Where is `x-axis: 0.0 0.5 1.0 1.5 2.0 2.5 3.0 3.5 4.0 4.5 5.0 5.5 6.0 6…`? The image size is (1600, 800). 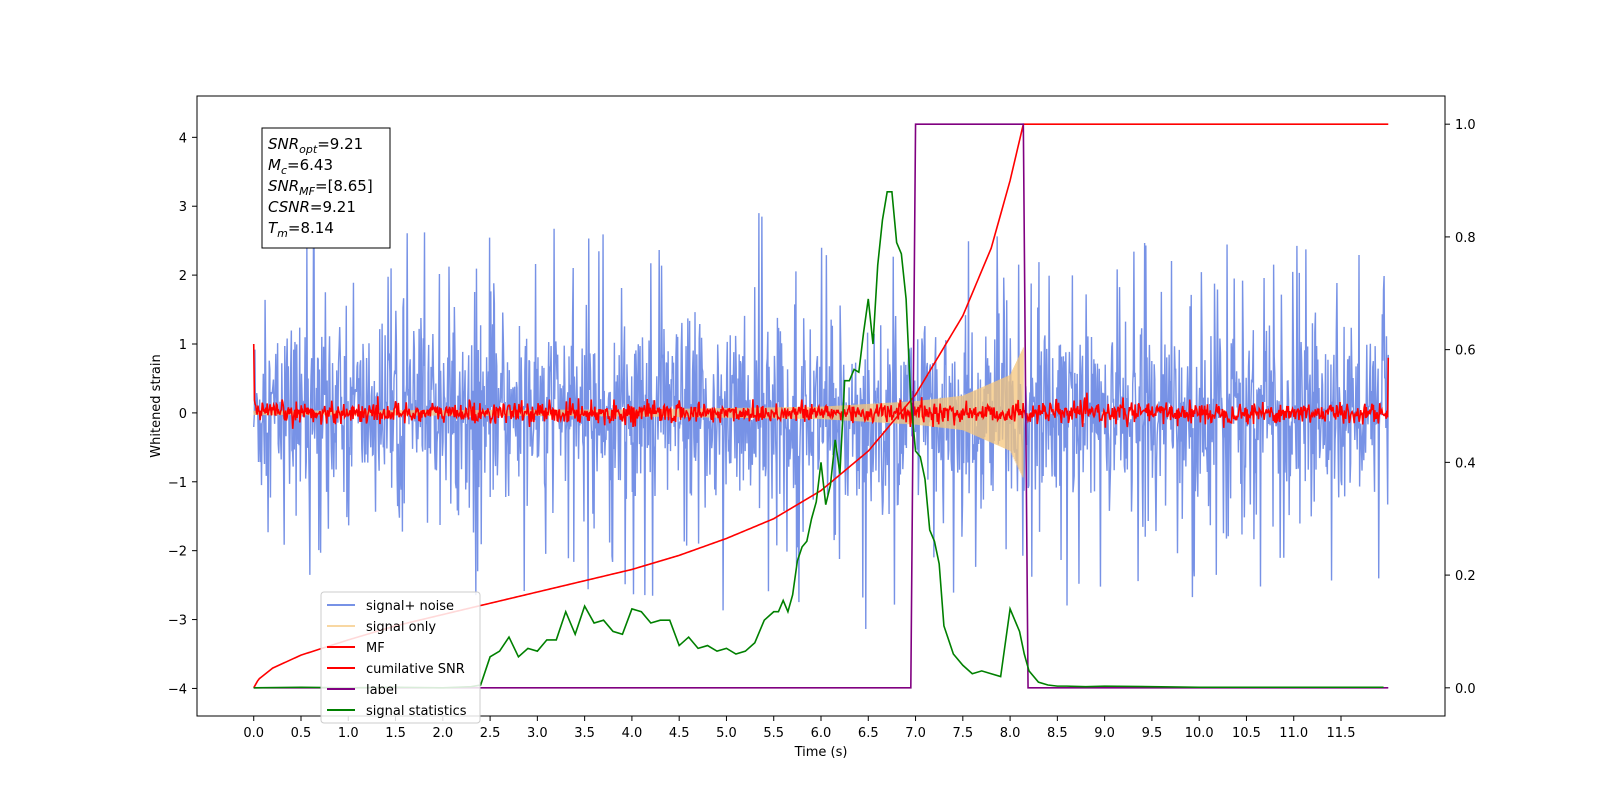
x-axis: 0.0 0.5 1.0 1.5 2.0 2.5 3.0 3.5 4.0 4.5 5.0 5.5 6.0 6… is located at coordinates (799, 728).